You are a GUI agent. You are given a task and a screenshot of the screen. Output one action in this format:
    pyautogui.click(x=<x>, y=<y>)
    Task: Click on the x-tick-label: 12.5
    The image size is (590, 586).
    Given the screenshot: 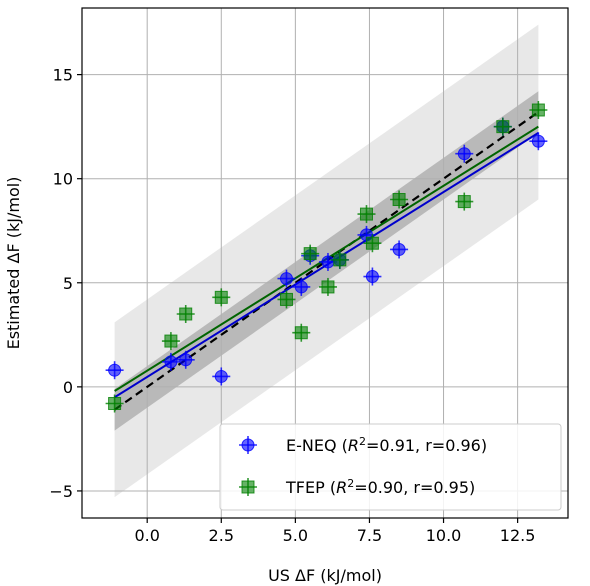 What is the action you would take?
    pyautogui.click(x=518, y=535)
    